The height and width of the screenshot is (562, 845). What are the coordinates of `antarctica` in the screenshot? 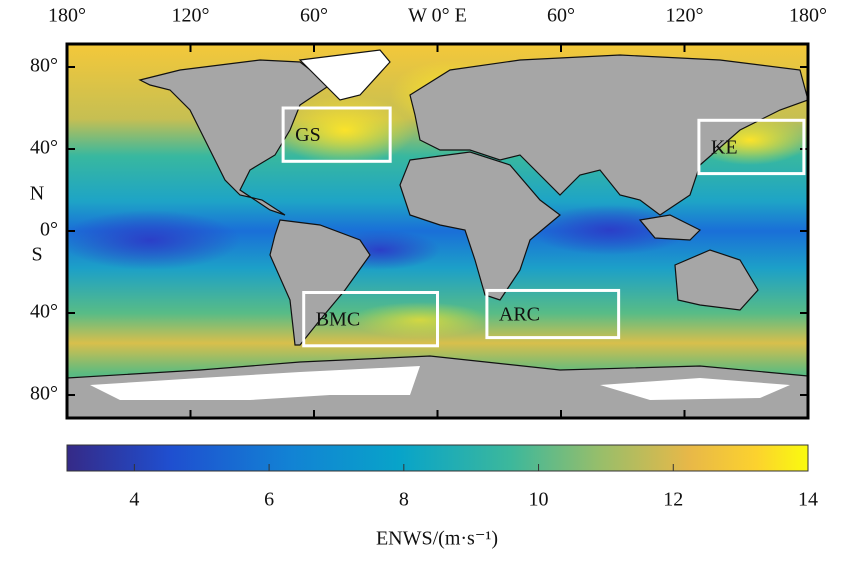 It's located at (437, 386).